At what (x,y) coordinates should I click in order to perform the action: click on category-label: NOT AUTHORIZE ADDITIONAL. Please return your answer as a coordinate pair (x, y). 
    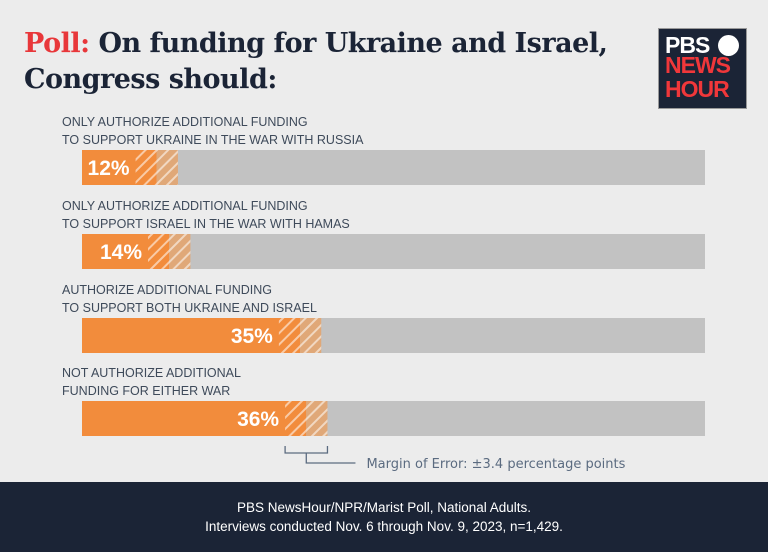
    Looking at the image, I should click on (151, 373).